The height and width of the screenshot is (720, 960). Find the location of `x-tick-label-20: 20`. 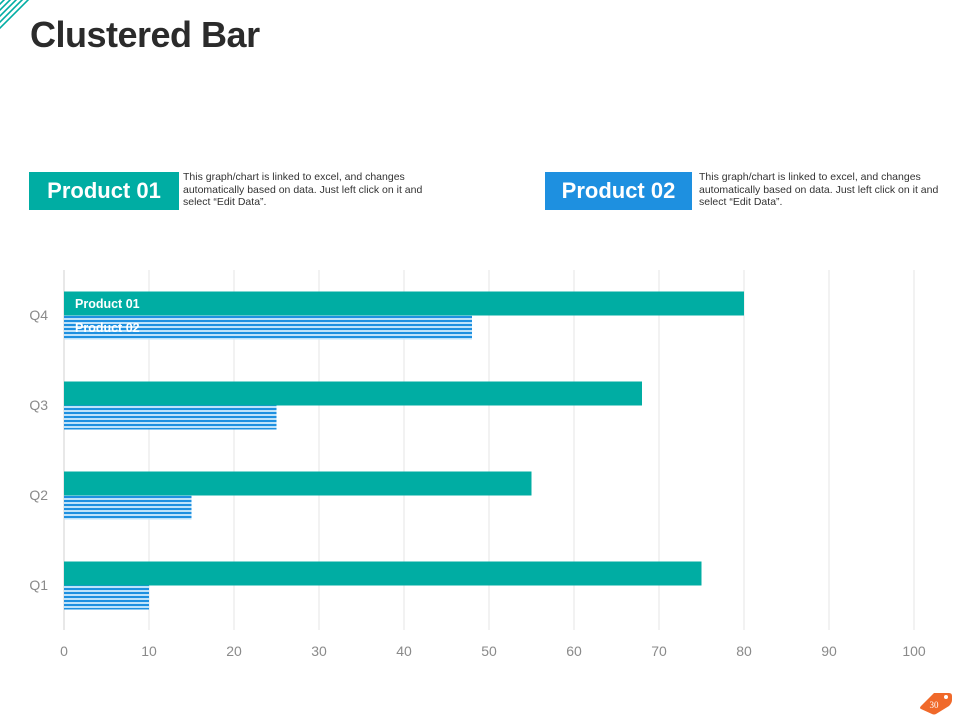

x-tick-label-20: 20 is located at coordinates (234, 651).